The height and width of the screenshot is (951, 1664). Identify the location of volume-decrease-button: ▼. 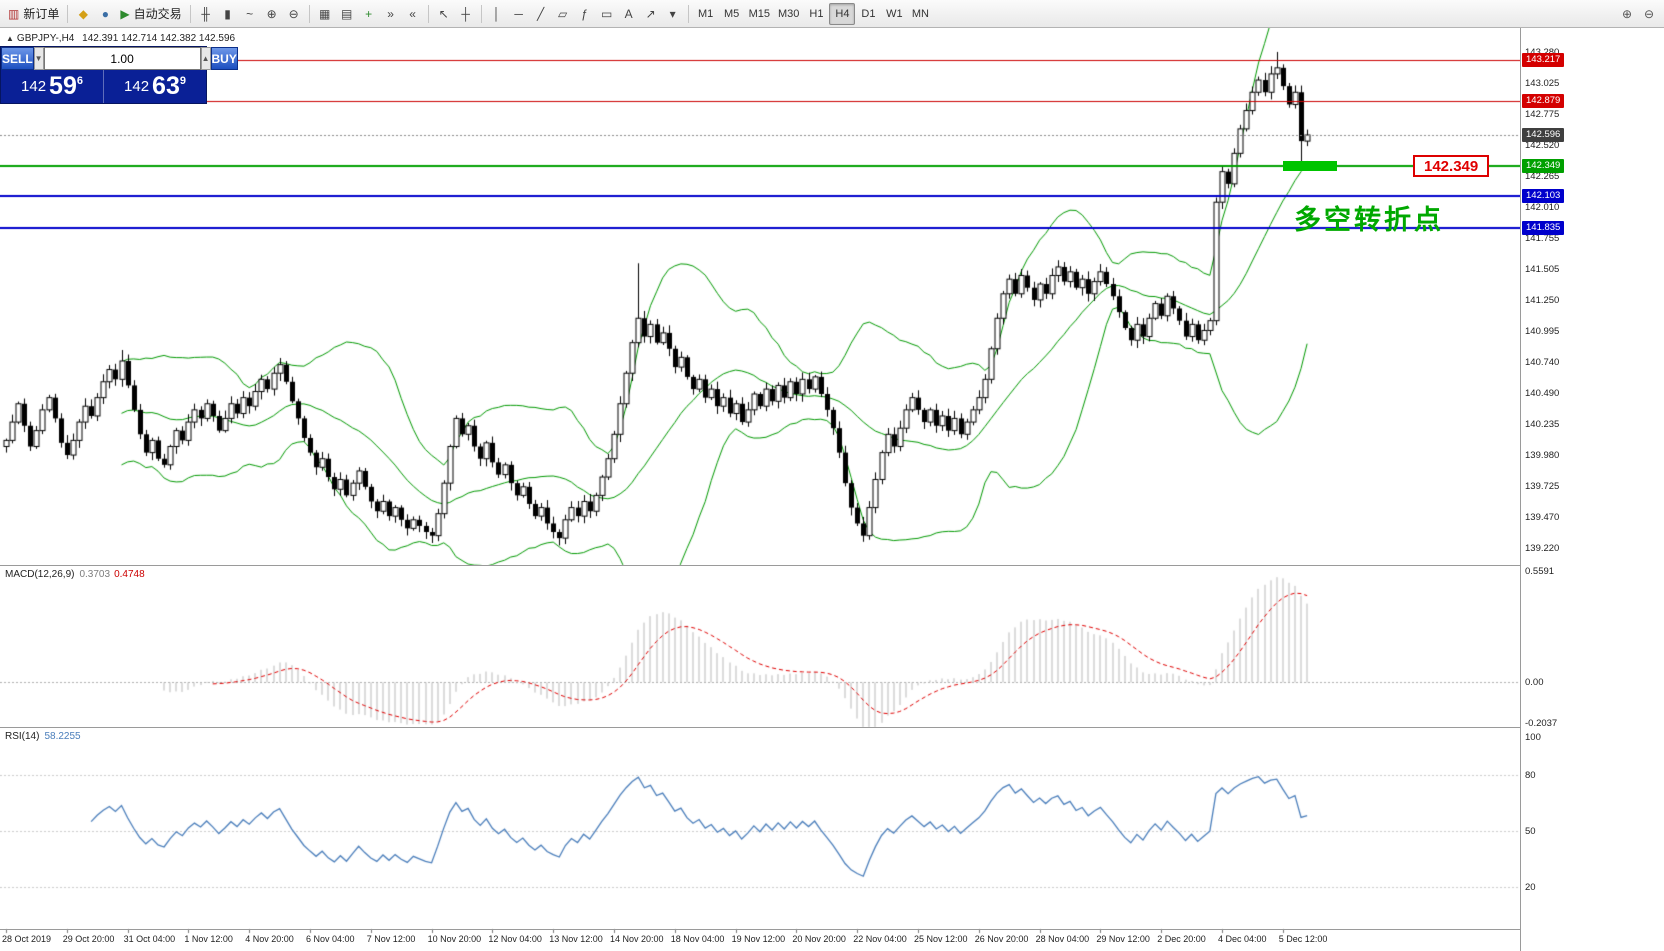
(38, 58).